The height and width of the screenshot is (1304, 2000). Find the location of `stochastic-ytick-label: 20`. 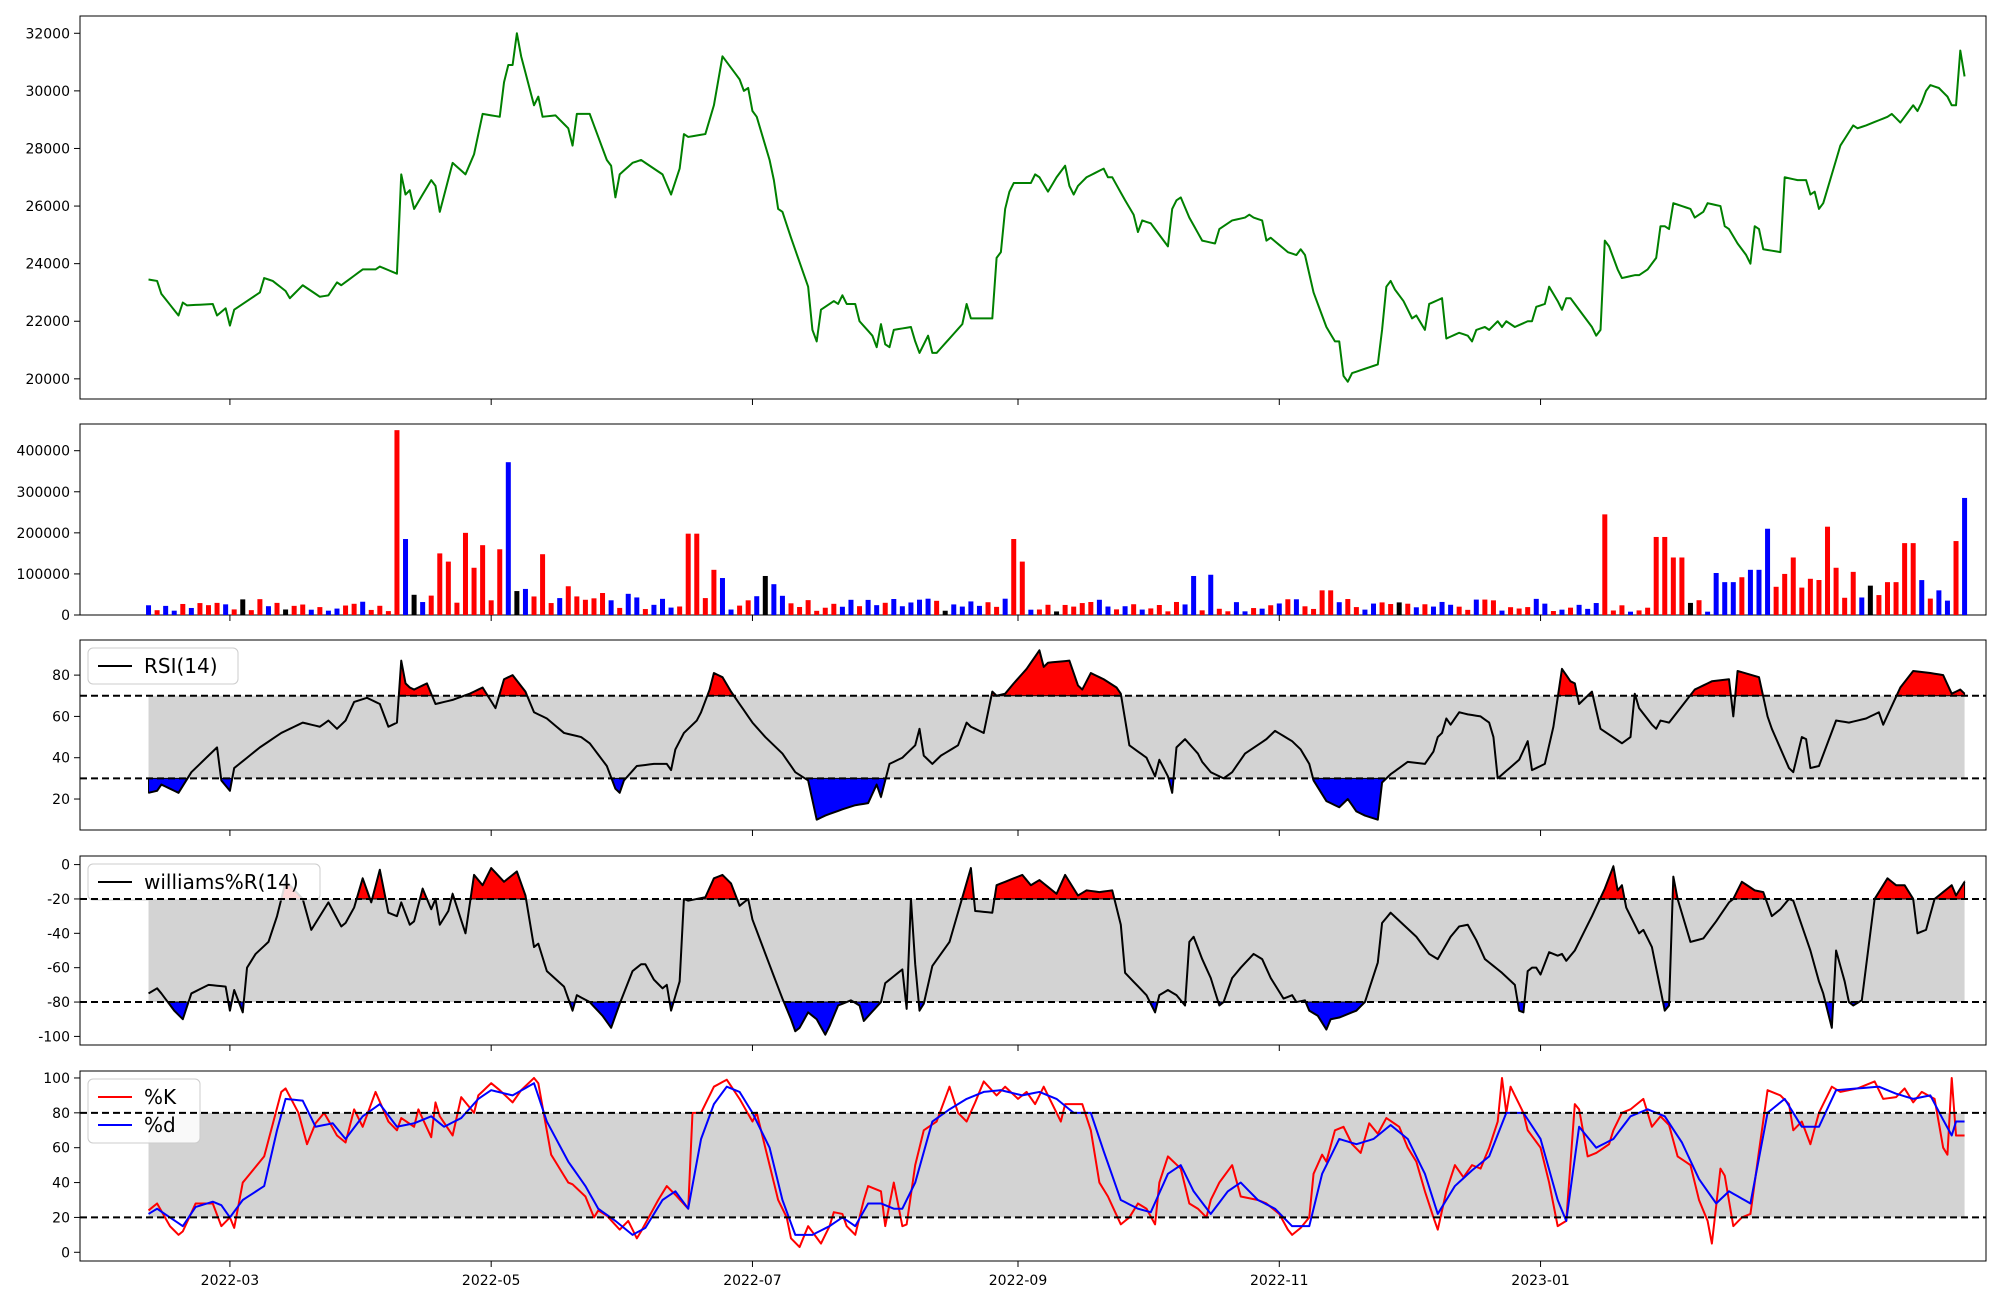

stochastic-ytick-label: 20 is located at coordinates (61, 1218).